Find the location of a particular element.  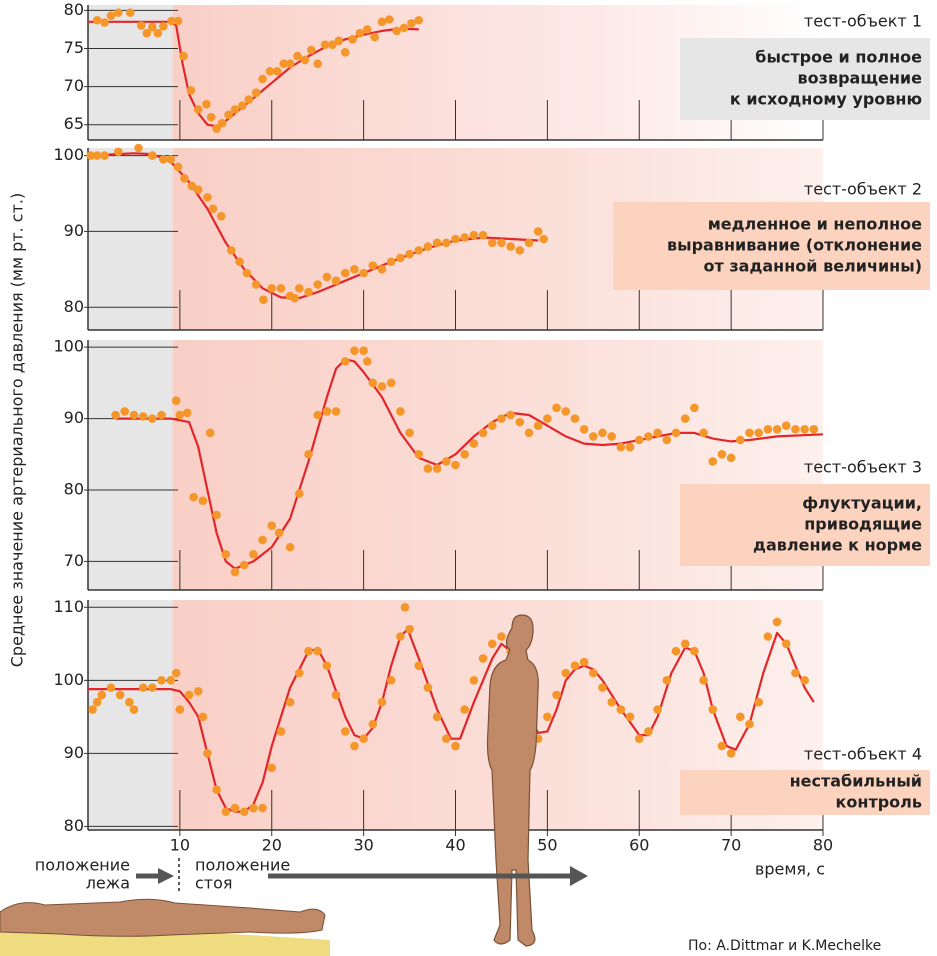

description-line: от заданной величины) is located at coordinates (813, 266).